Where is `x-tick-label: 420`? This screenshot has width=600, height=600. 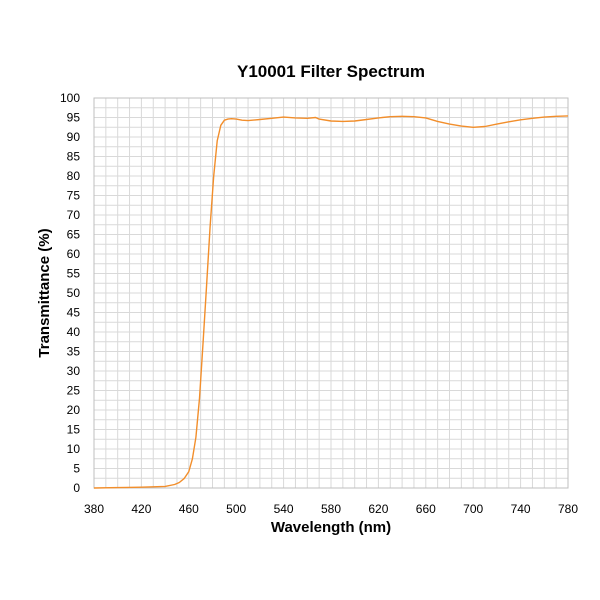 x-tick-label: 420 is located at coordinates (141, 509).